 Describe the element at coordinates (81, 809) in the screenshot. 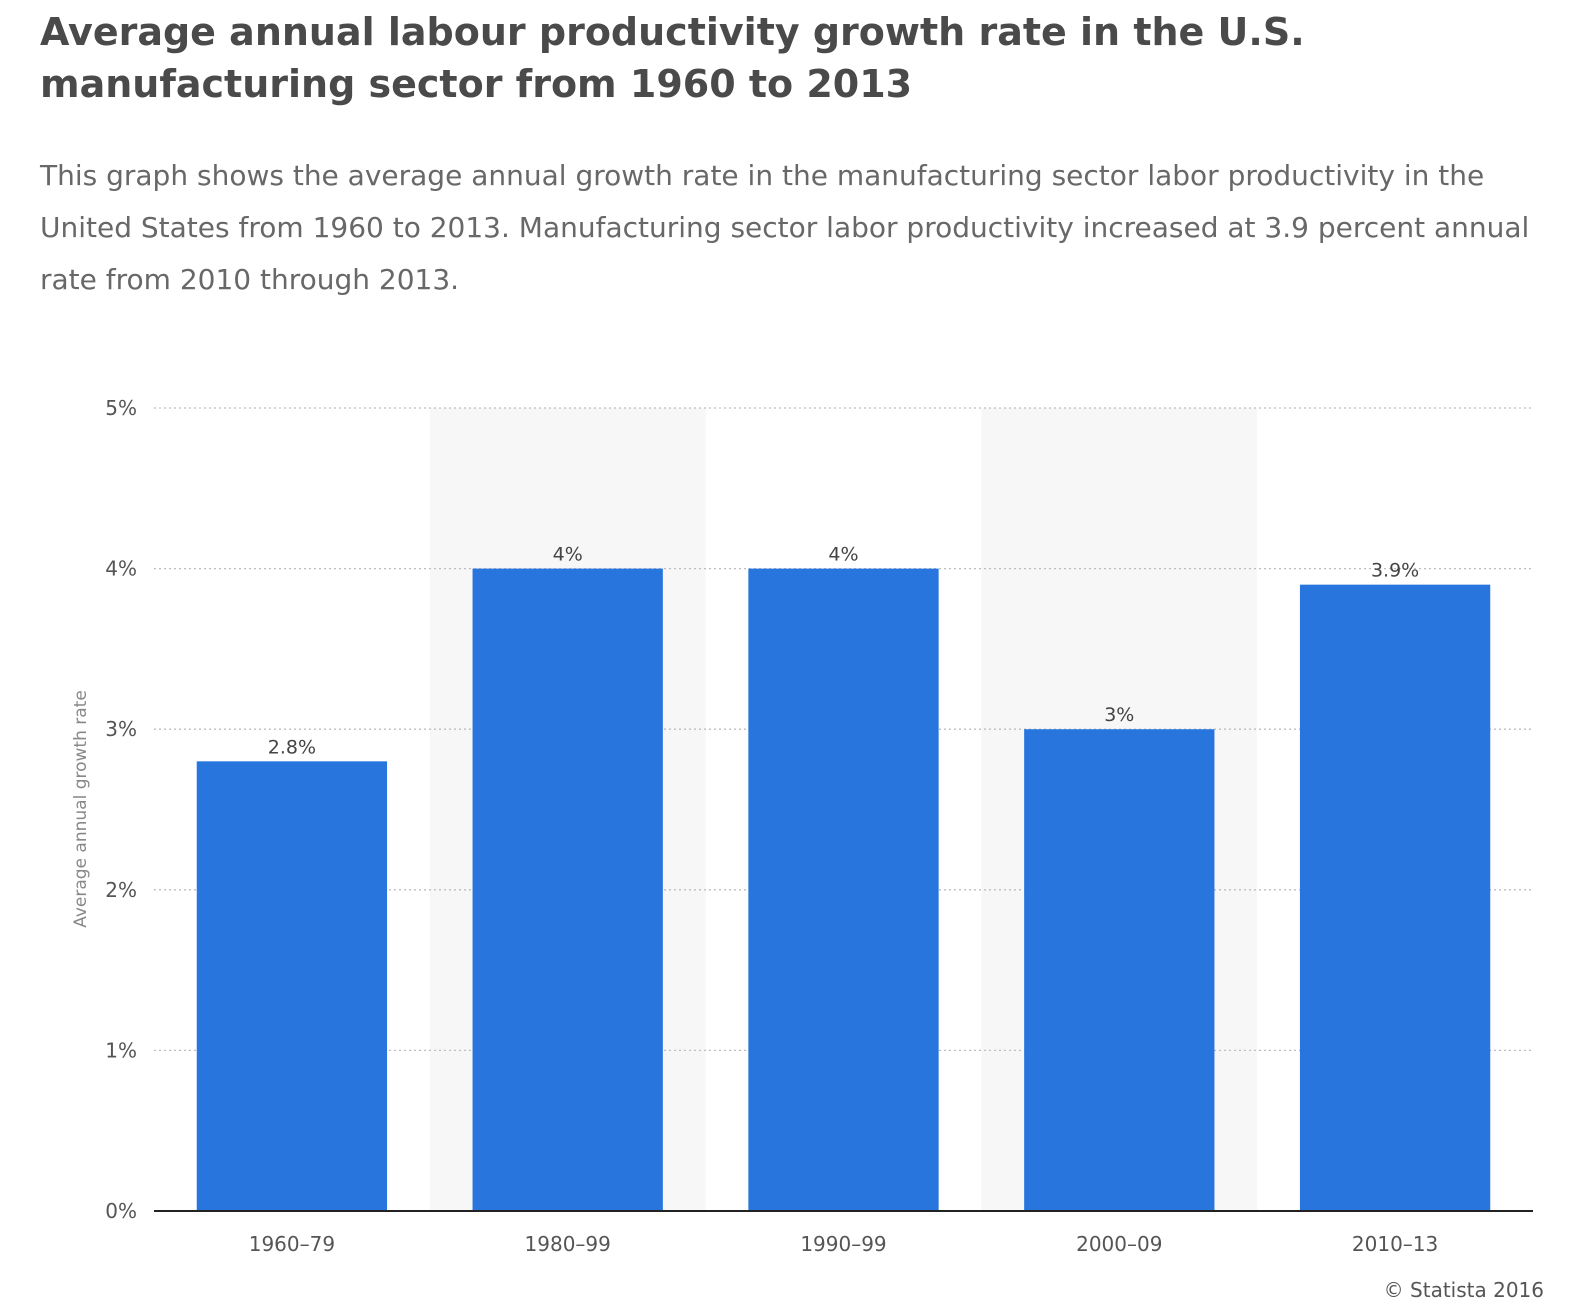

I see `y-axis-title: Average annual growth rate` at that location.